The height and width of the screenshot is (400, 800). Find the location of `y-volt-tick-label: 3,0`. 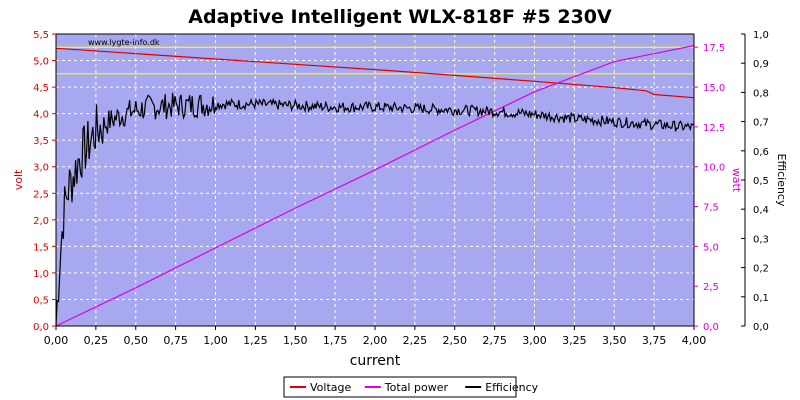

y-volt-tick-label: 3,0 is located at coordinates (41, 168).